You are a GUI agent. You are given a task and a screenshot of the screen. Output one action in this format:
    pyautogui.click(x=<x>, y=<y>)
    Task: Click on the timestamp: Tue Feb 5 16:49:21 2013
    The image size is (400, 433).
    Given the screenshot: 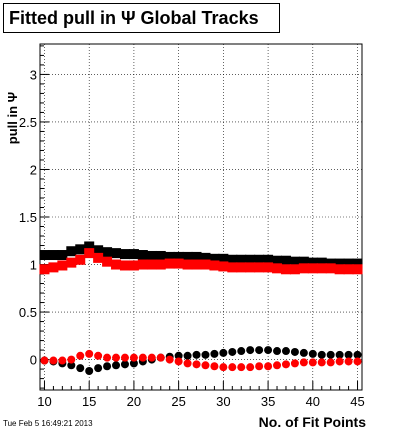 What is the action you would take?
    pyautogui.click(x=48, y=423)
    